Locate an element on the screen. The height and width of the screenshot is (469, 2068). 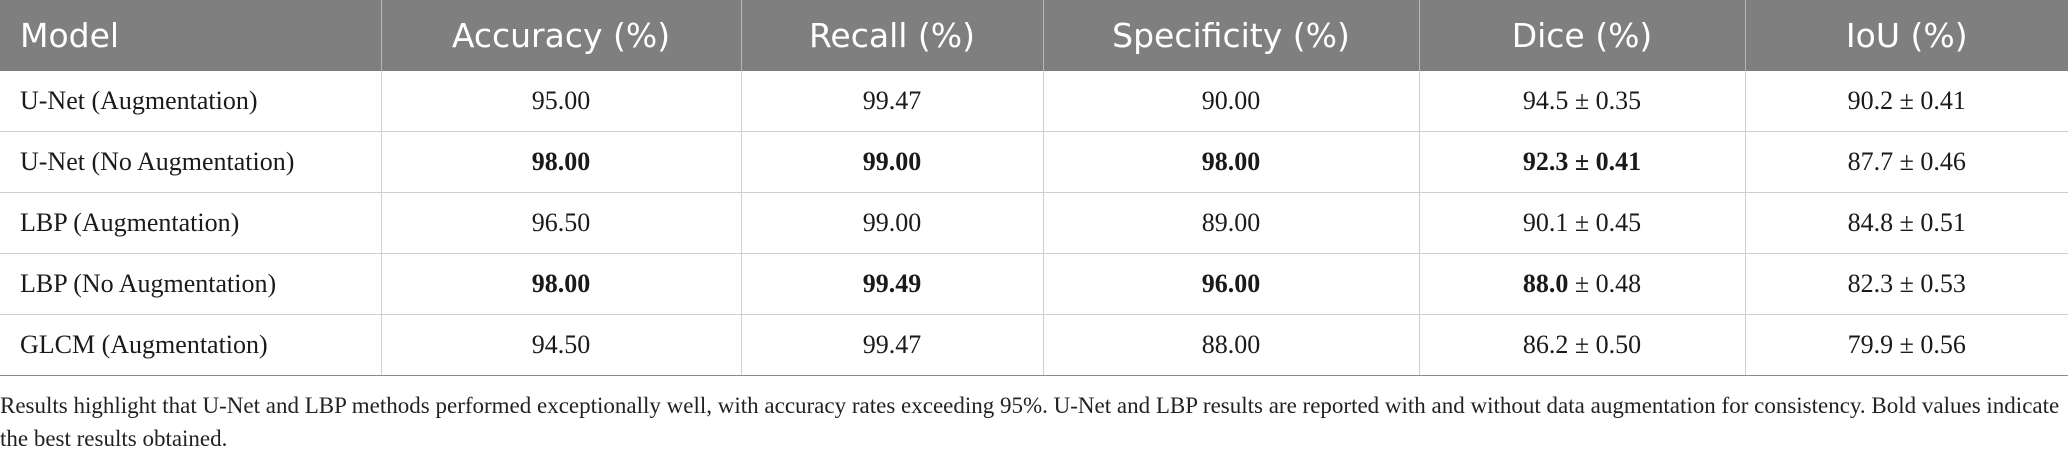
header-iou: IoU (%) is located at coordinates (1906, 35).